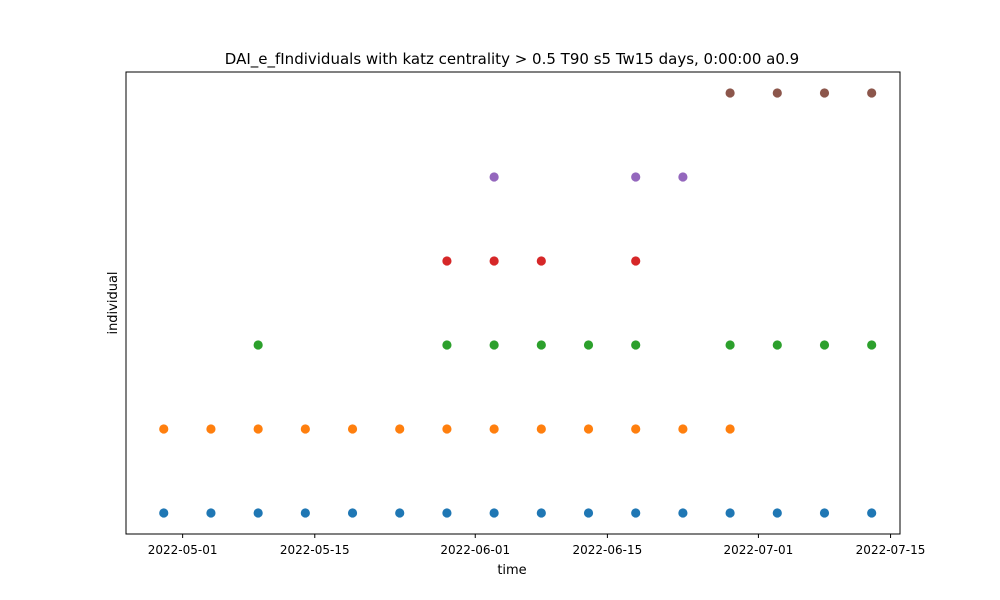 The image size is (1000, 600). I want to click on x-tick-label-1: 2022-05-15, so click(315, 550).